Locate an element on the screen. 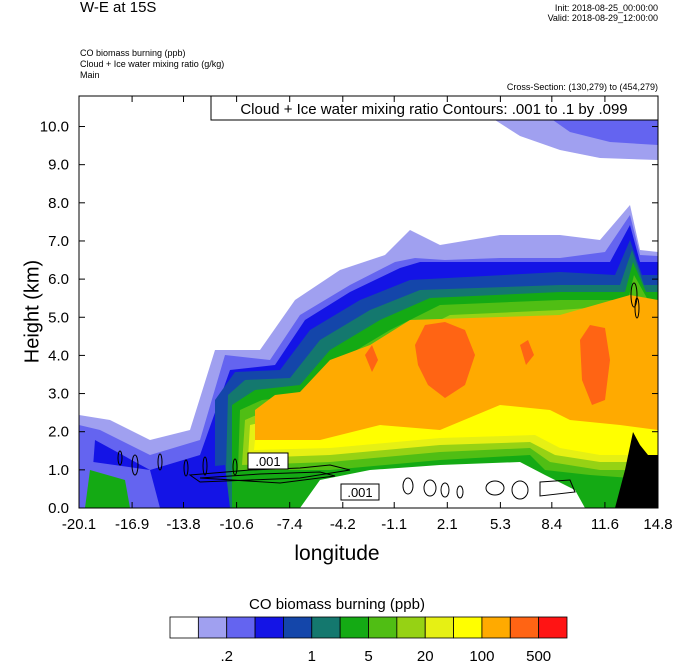  contour-label-1: .001 is located at coordinates (267, 461).